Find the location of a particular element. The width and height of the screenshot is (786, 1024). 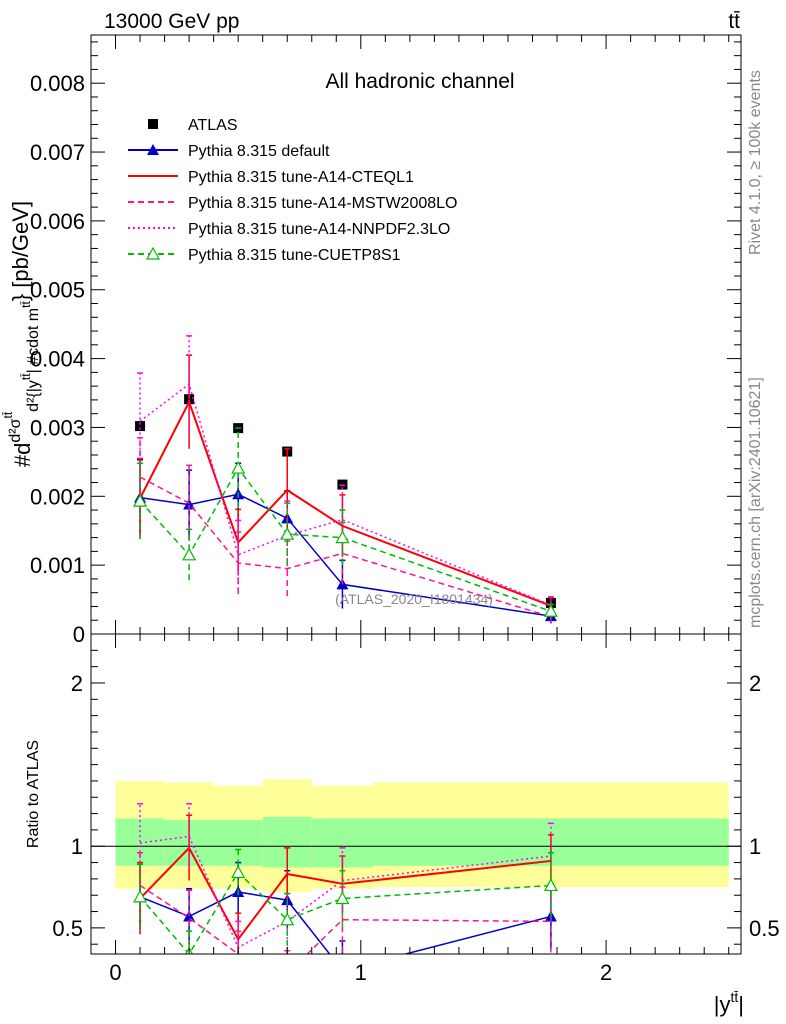

process-label: tt̄ is located at coordinates (734, 21).